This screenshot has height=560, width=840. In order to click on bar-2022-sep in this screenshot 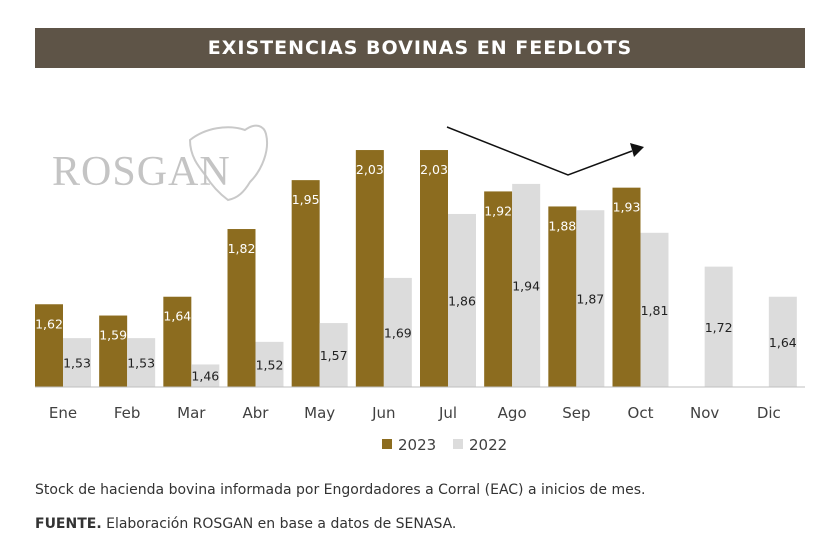, I will do `click(590, 298)`.